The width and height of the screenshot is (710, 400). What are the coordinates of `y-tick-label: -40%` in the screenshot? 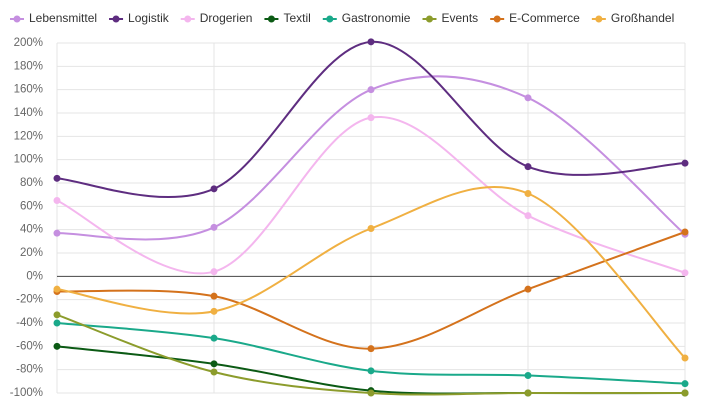 It's located at (29, 323).